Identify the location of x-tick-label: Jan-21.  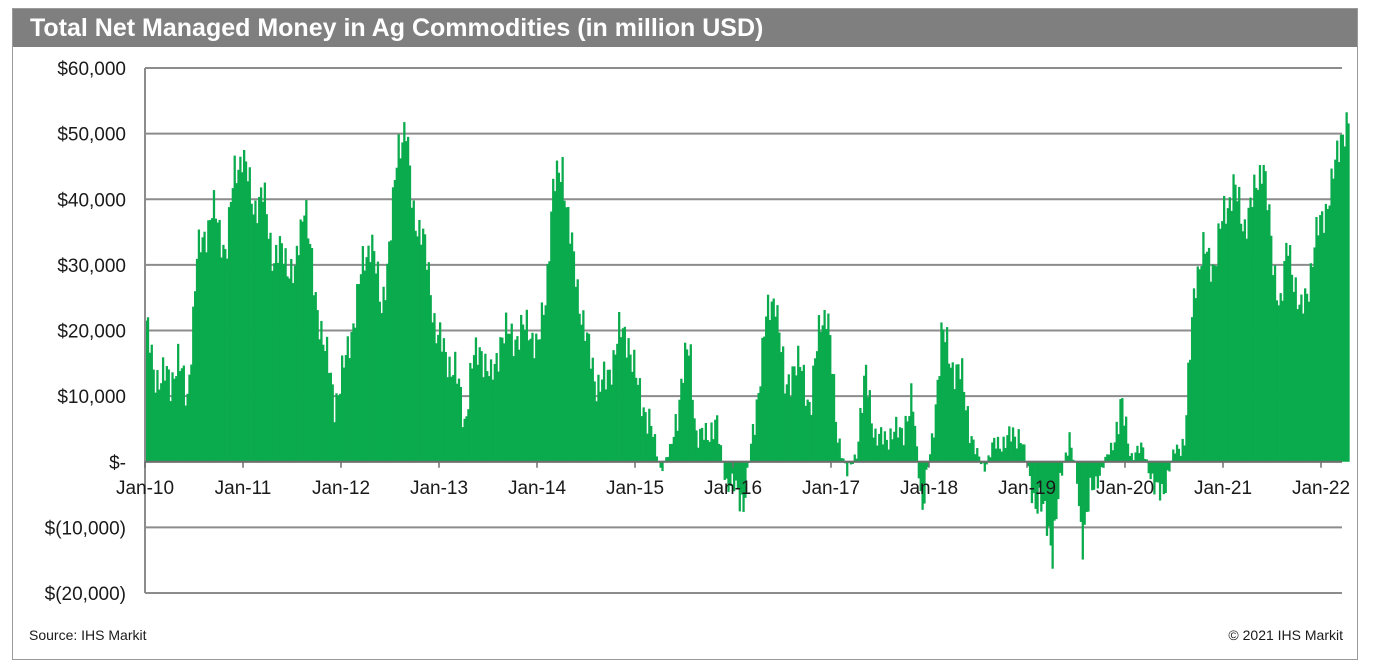
(1223, 488).